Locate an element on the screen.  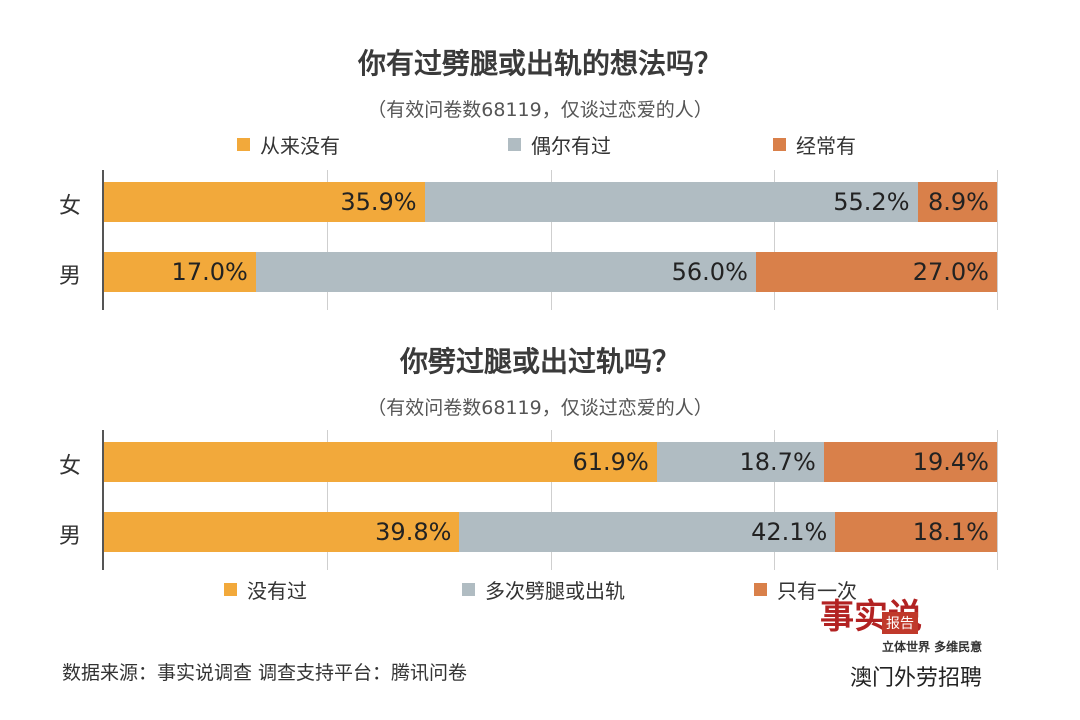
bar-segment: 39.8% is located at coordinates (282, 532).